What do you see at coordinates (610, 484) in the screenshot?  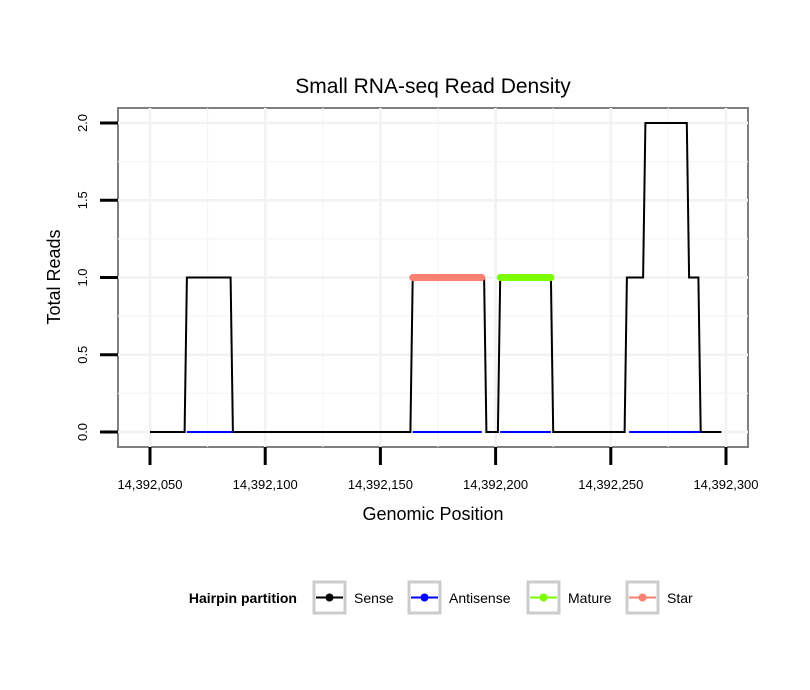 I see `x-tick-label: 14,392,250` at bounding box center [610, 484].